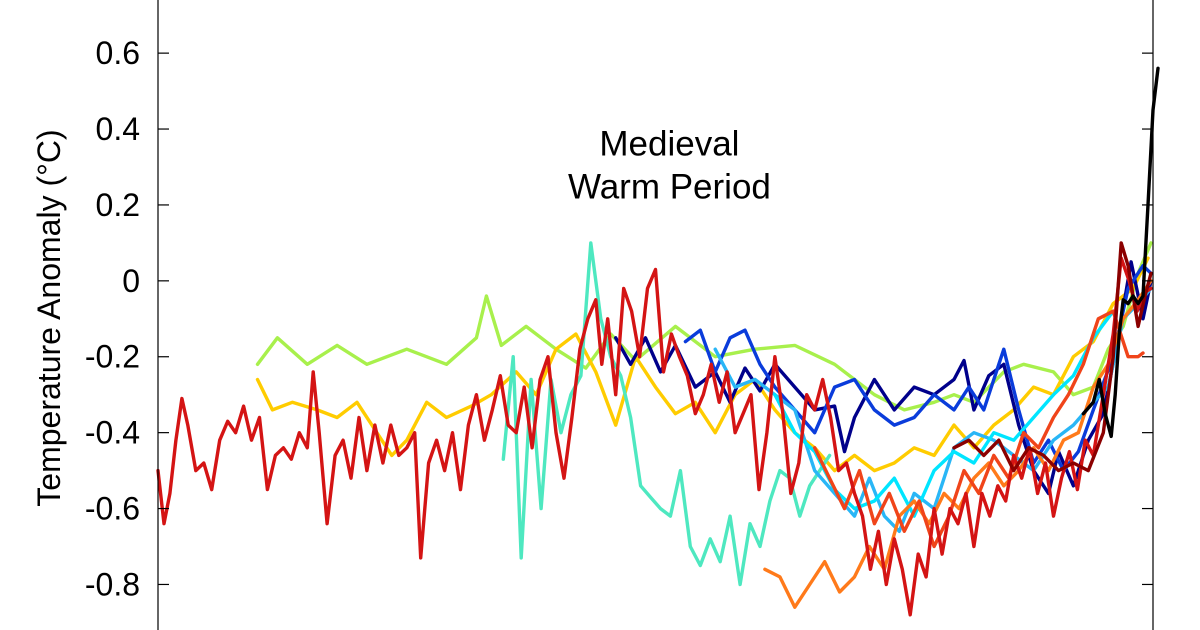 The image size is (1200, 630). I want to click on series-line-orangered, so click(979, 429).